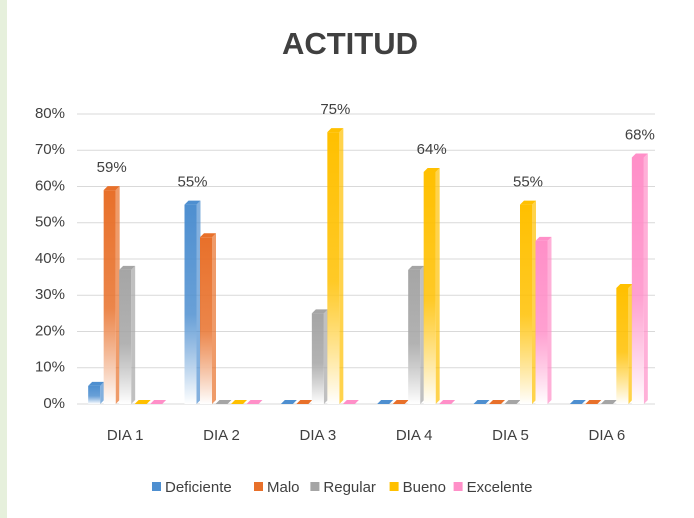 This screenshot has width=694, height=518. What do you see at coordinates (50, 294) in the screenshot?
I see `y-tick-label: 30%` at bounding box center [50, 294].